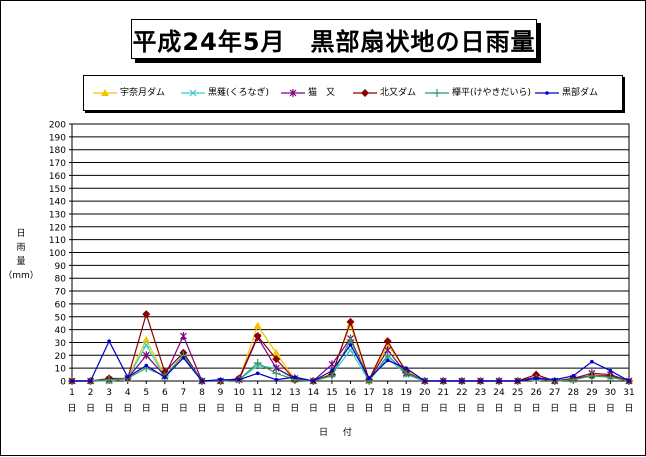  I want to click on y-tick-label: 20, so click(61, 357).